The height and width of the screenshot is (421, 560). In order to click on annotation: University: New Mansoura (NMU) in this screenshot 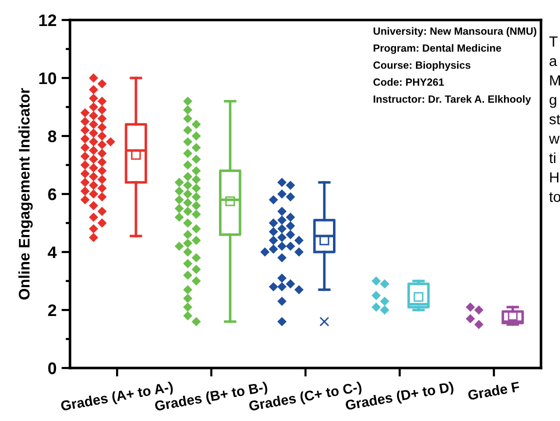, I will do `click(455, 32)`.